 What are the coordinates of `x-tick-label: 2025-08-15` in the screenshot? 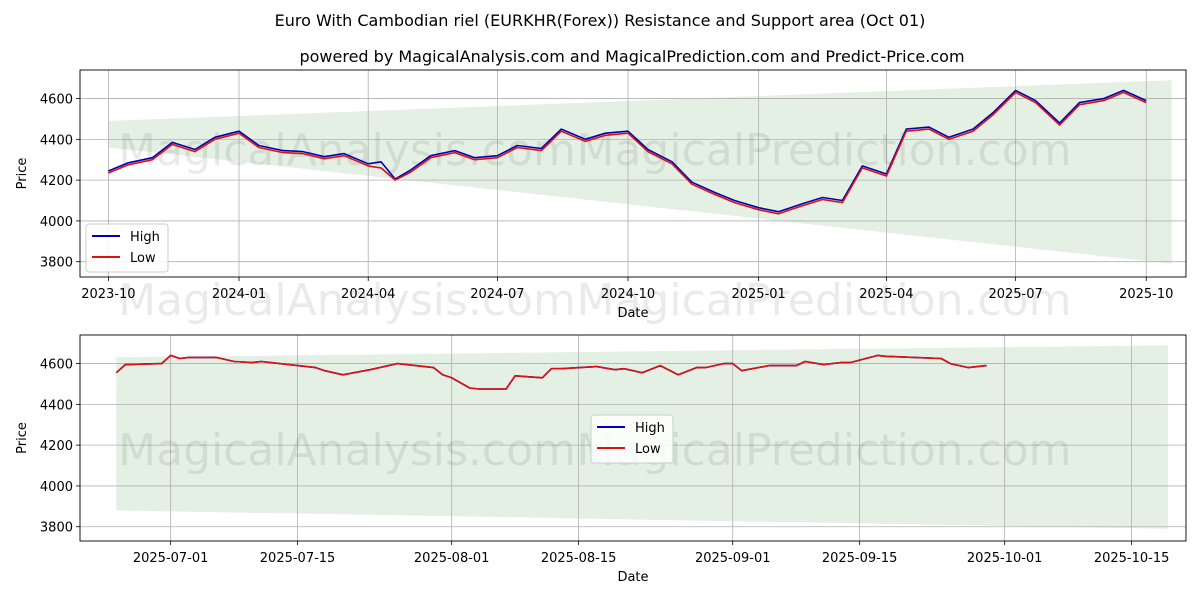 It's located at (579, 558).